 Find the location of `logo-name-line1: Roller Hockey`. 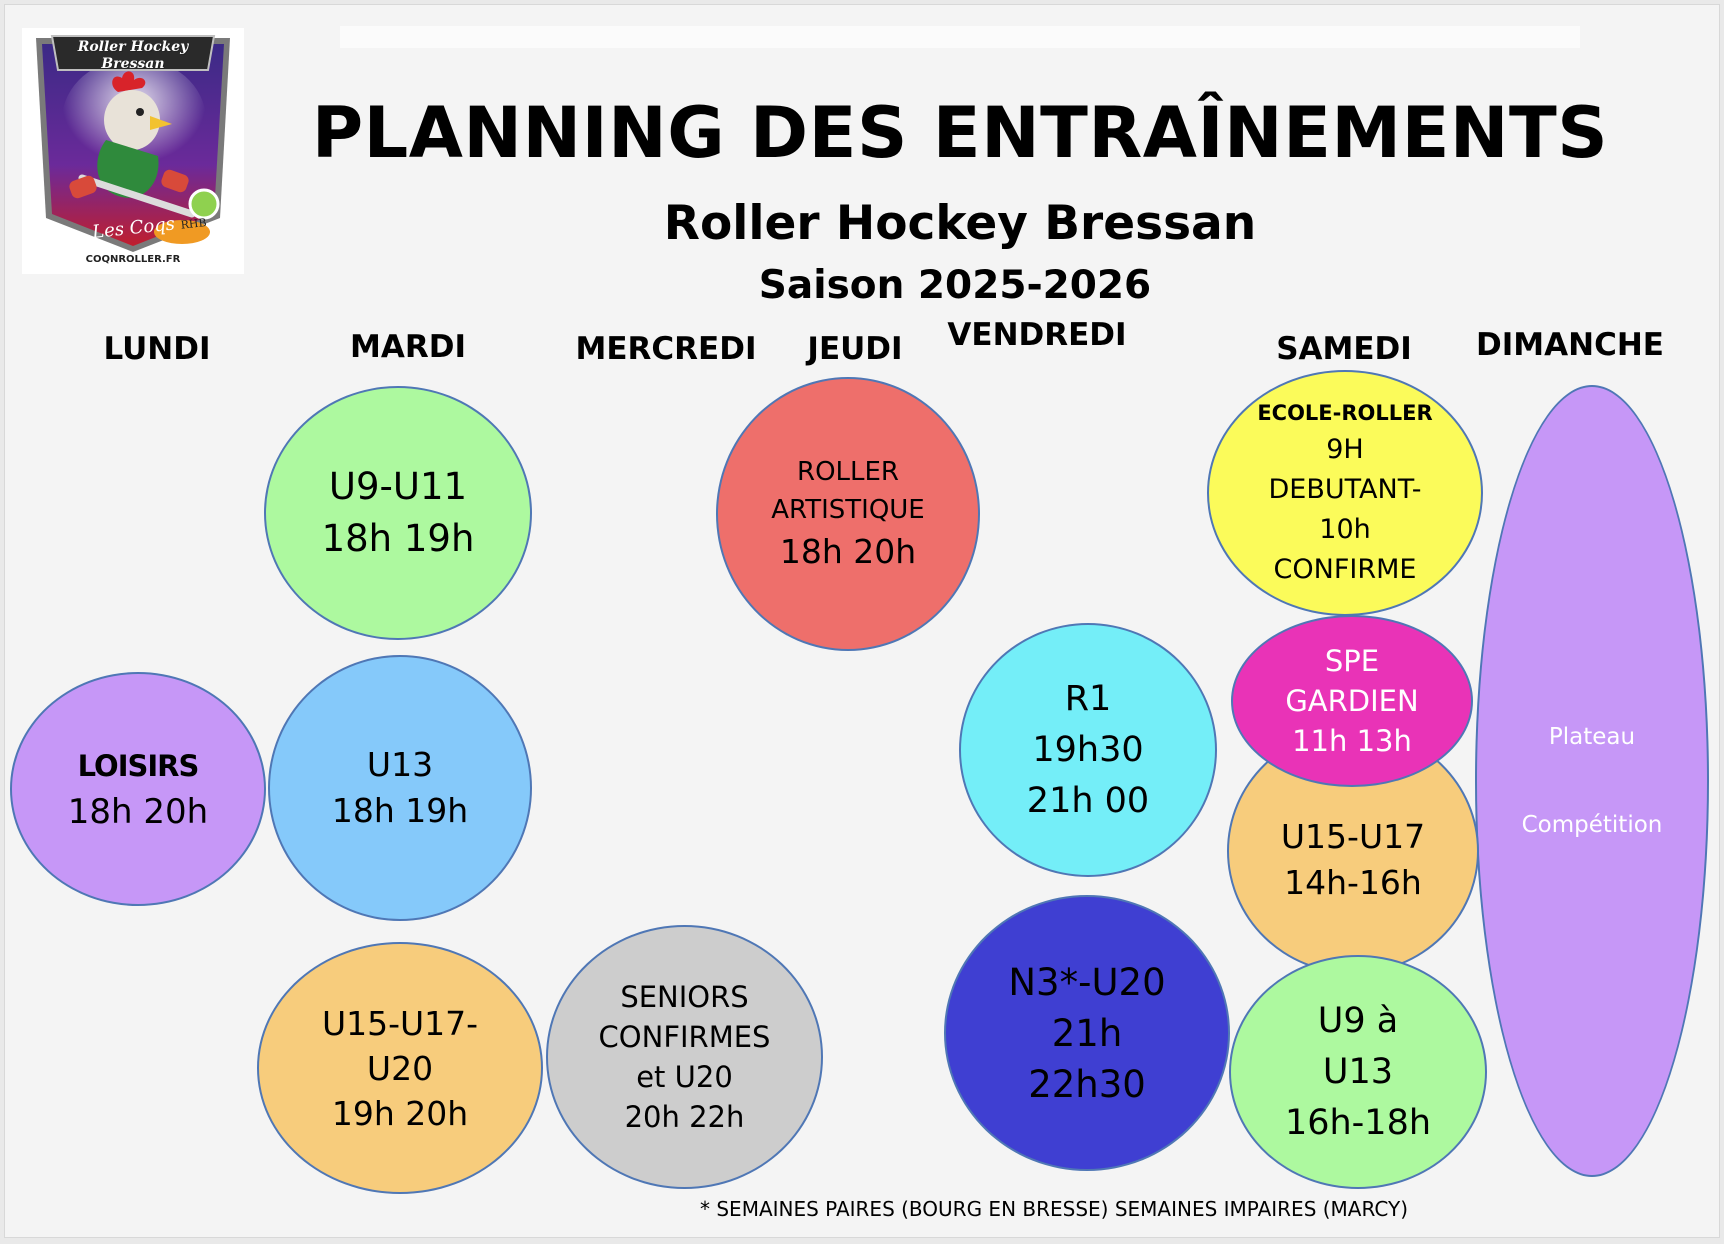

logo-name-line1: Roller Hockey is located at coordinates (133, 47).